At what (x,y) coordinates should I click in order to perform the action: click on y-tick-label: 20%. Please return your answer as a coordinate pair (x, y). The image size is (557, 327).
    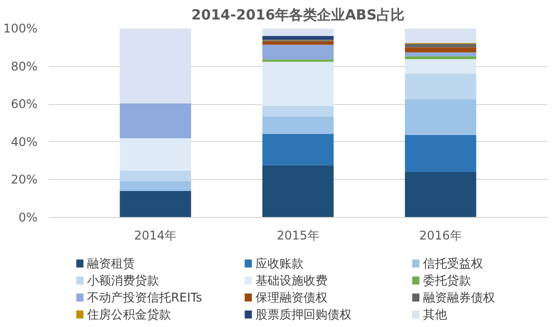
    Looking at the image, I should click on (24, 179).